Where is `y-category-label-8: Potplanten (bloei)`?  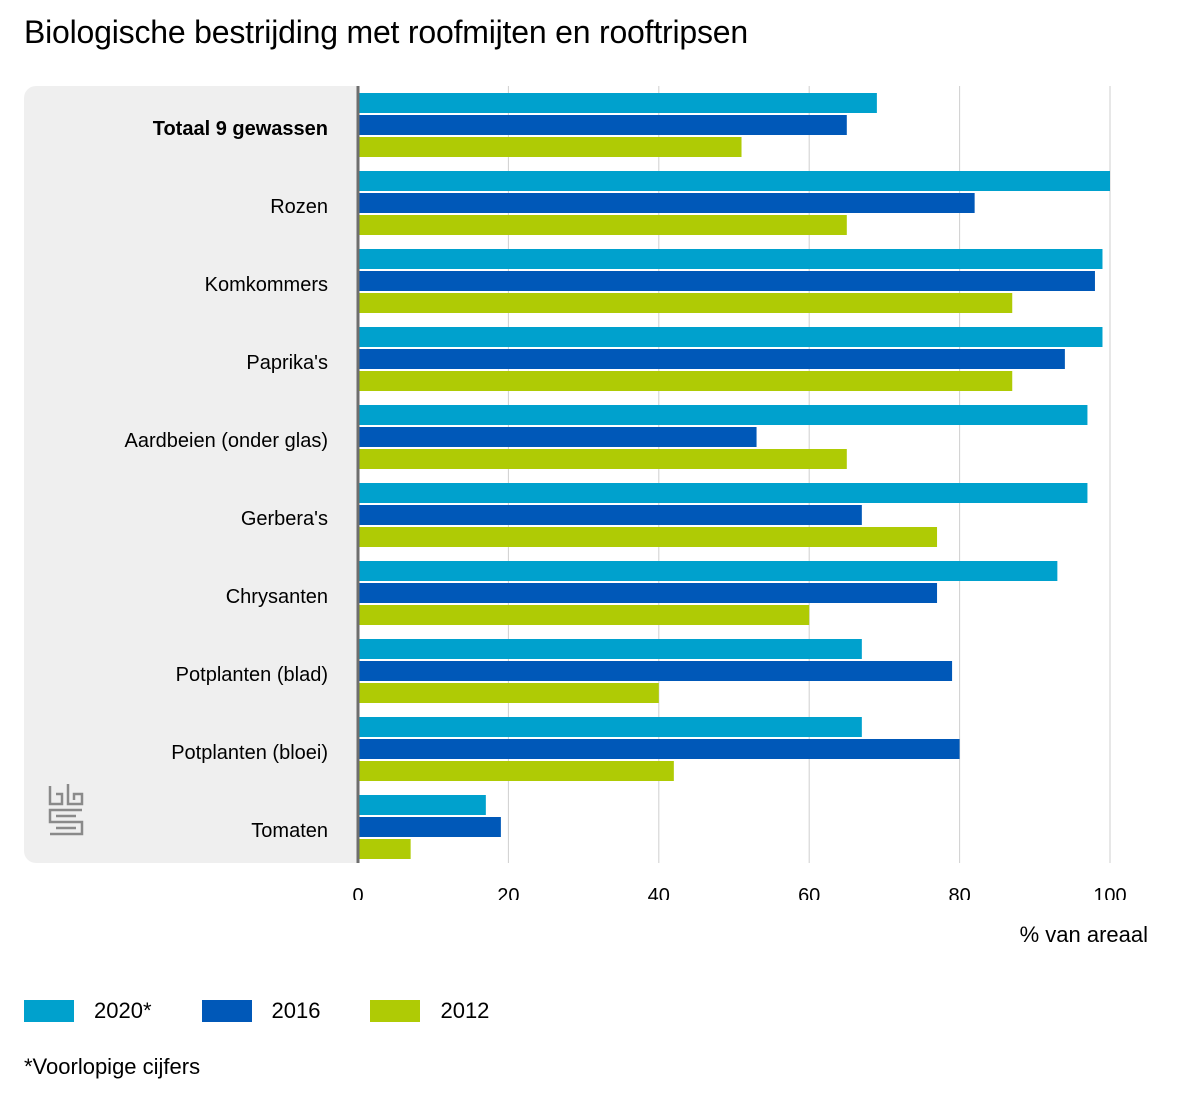 y-category-label-8: Potplanten (bloei) is located at coordinates (249, 753).